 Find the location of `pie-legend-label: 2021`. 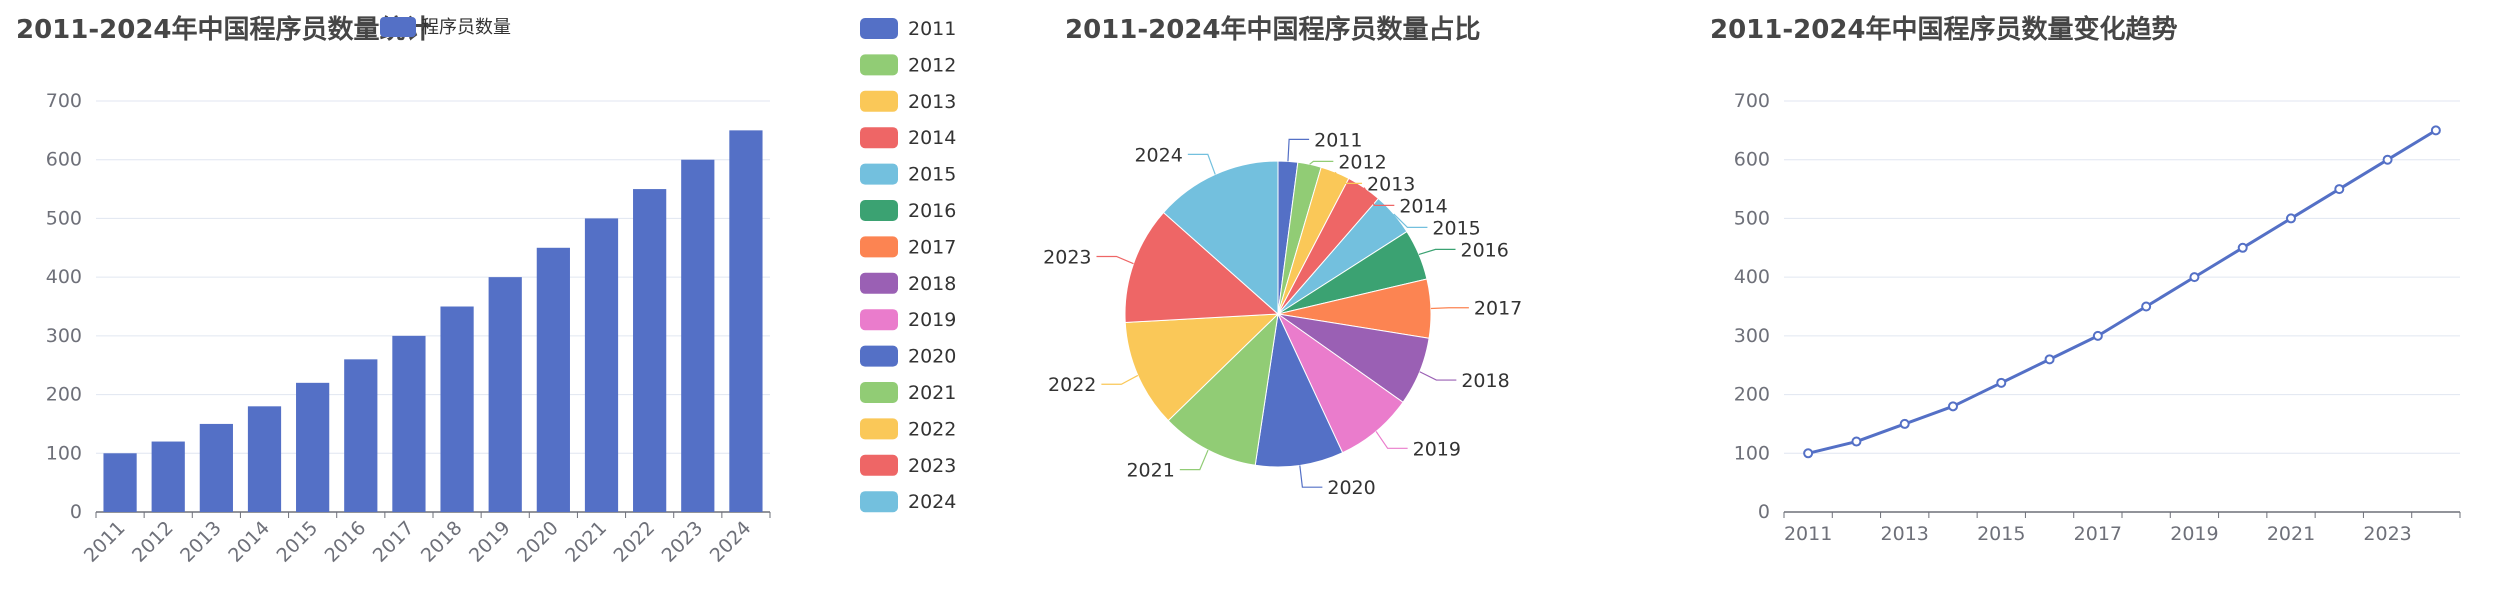

pie-legend-label: 2021 is located at coordinates (932, 393).